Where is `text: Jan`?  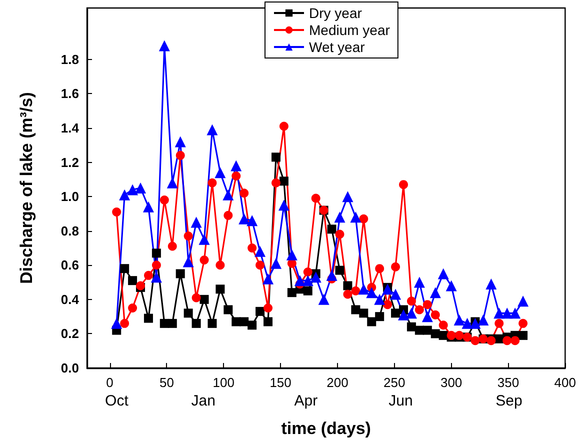 text: Jan is located at coordinates (203, 401).